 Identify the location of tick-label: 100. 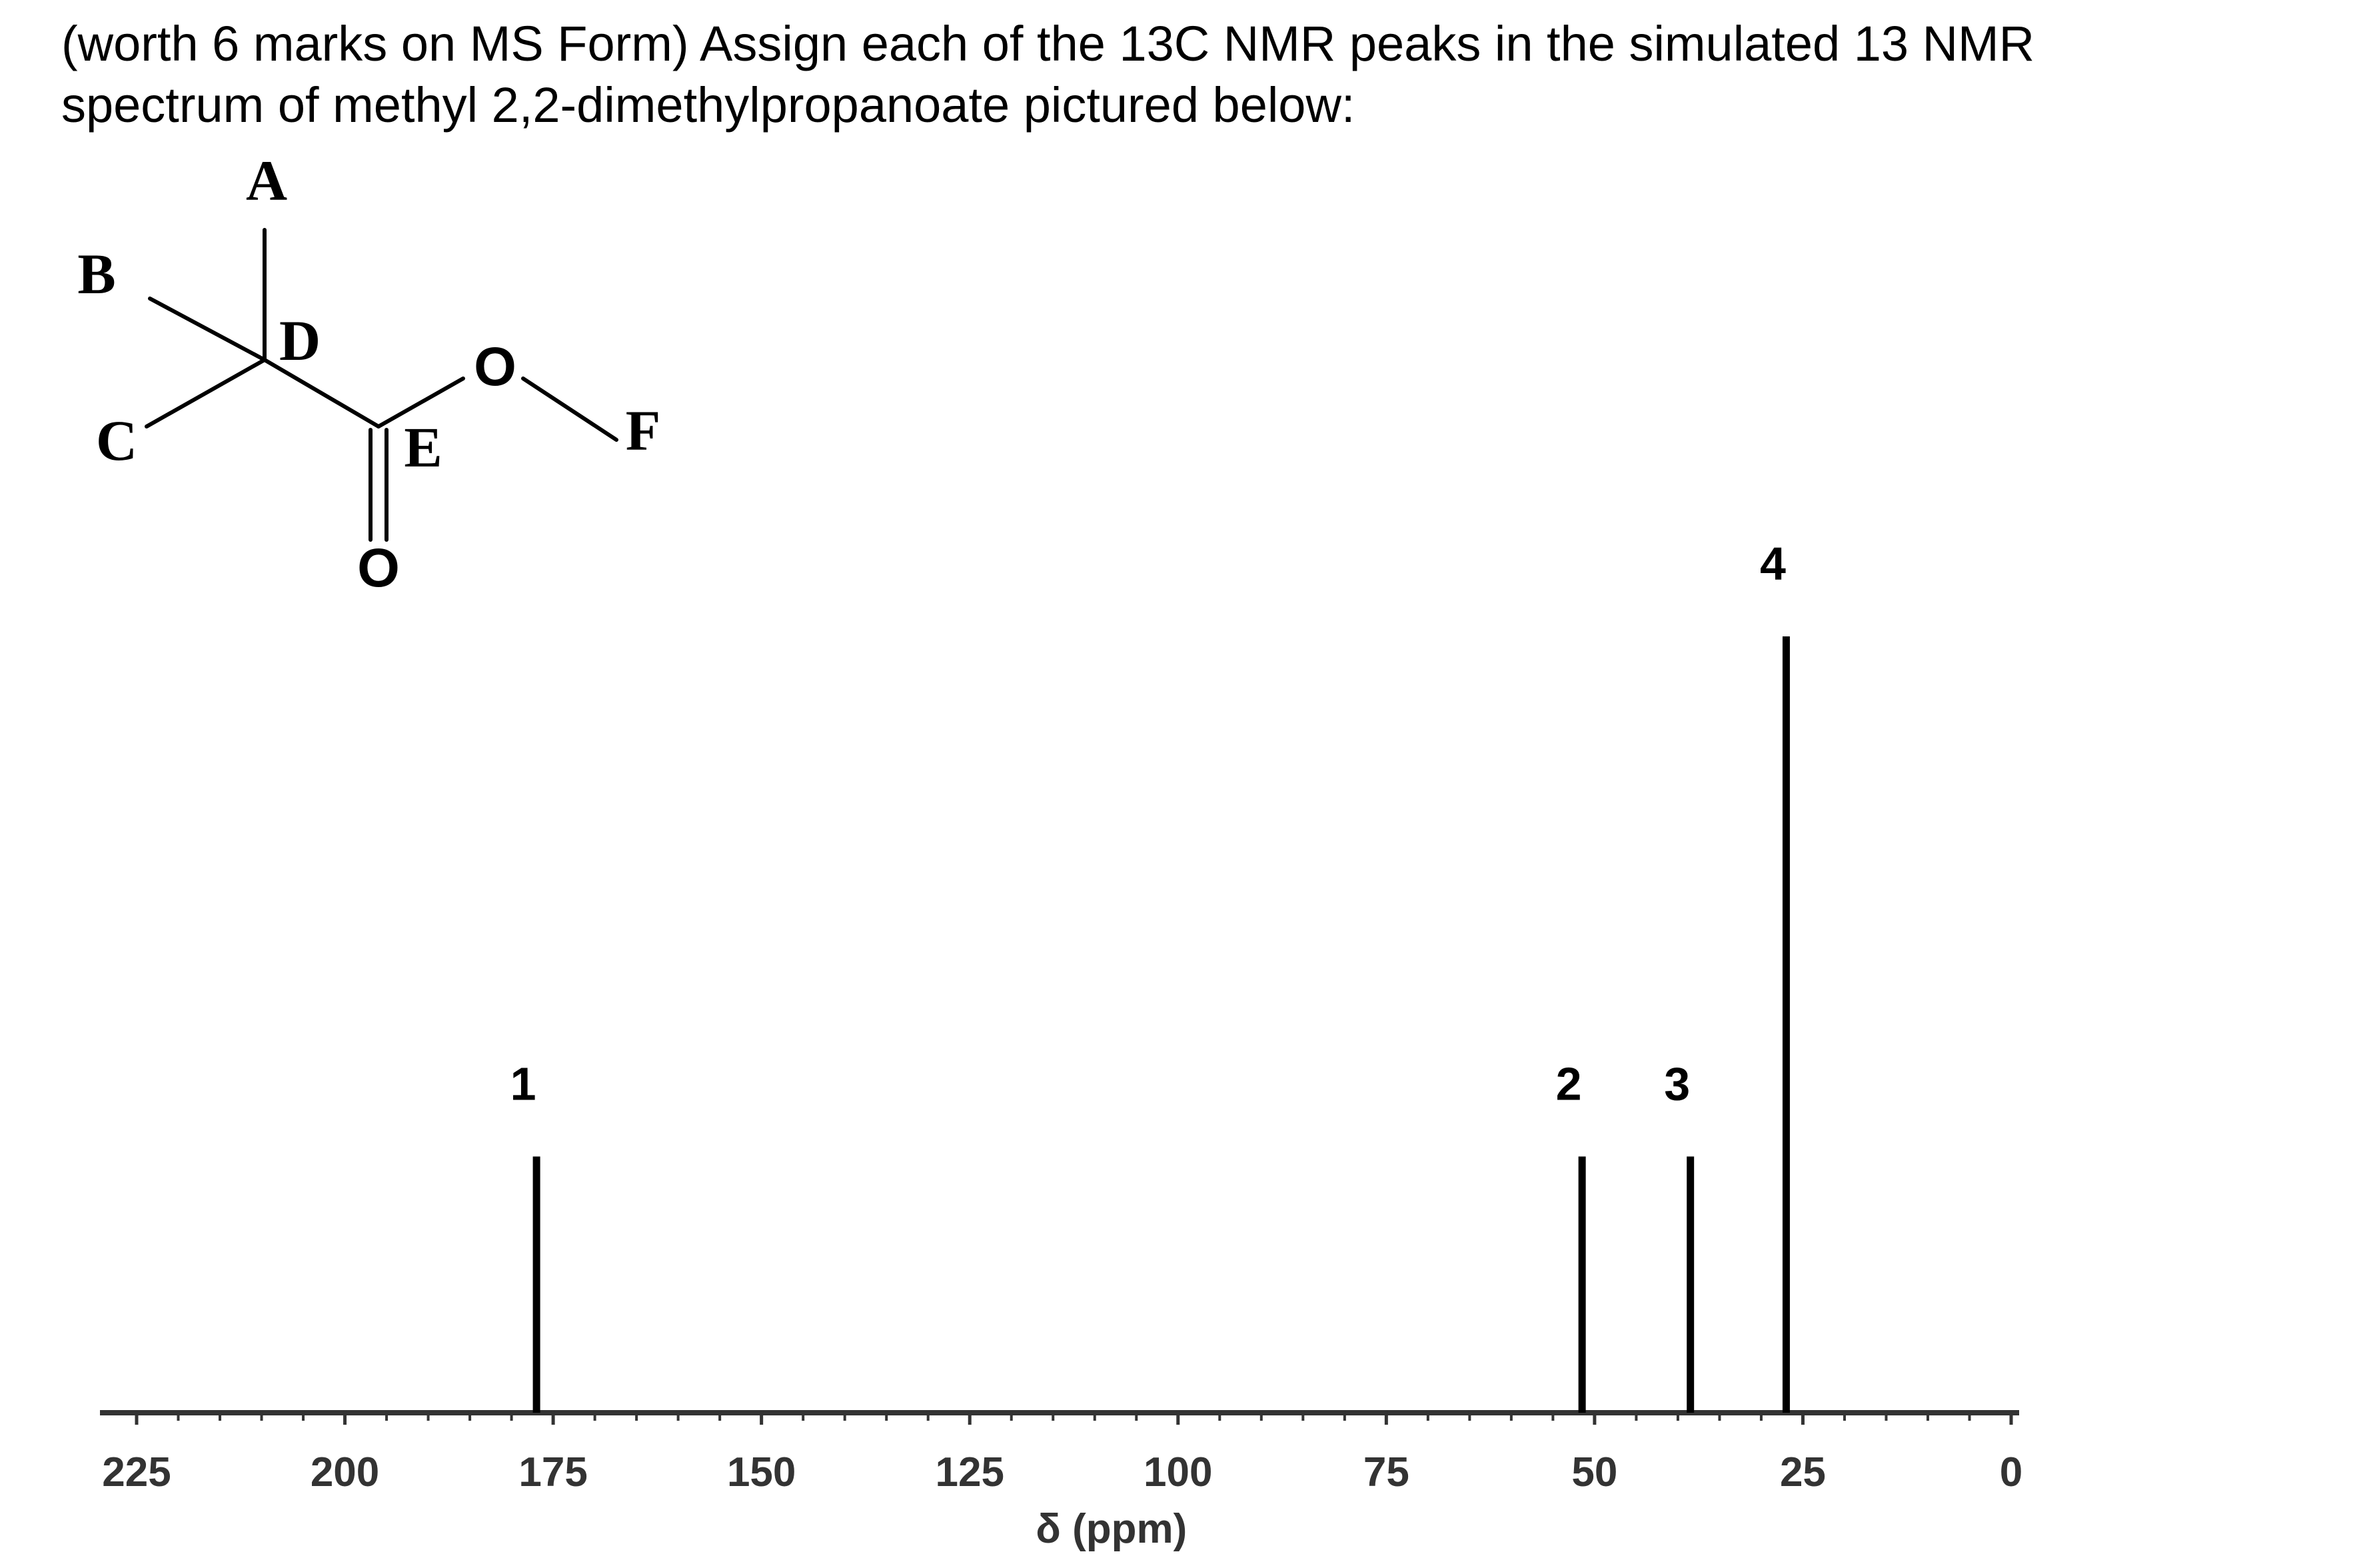
(1178, 1472).